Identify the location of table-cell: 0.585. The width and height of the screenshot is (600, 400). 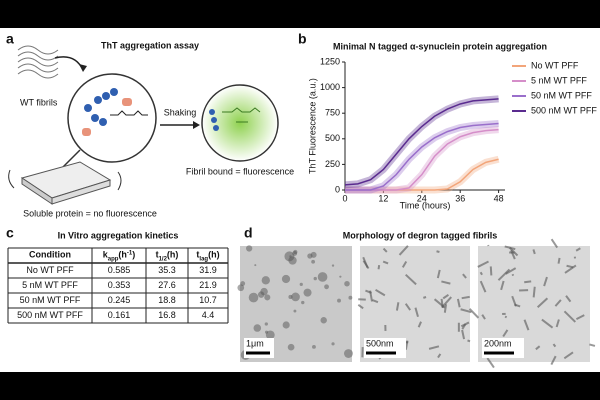
(119, 270).